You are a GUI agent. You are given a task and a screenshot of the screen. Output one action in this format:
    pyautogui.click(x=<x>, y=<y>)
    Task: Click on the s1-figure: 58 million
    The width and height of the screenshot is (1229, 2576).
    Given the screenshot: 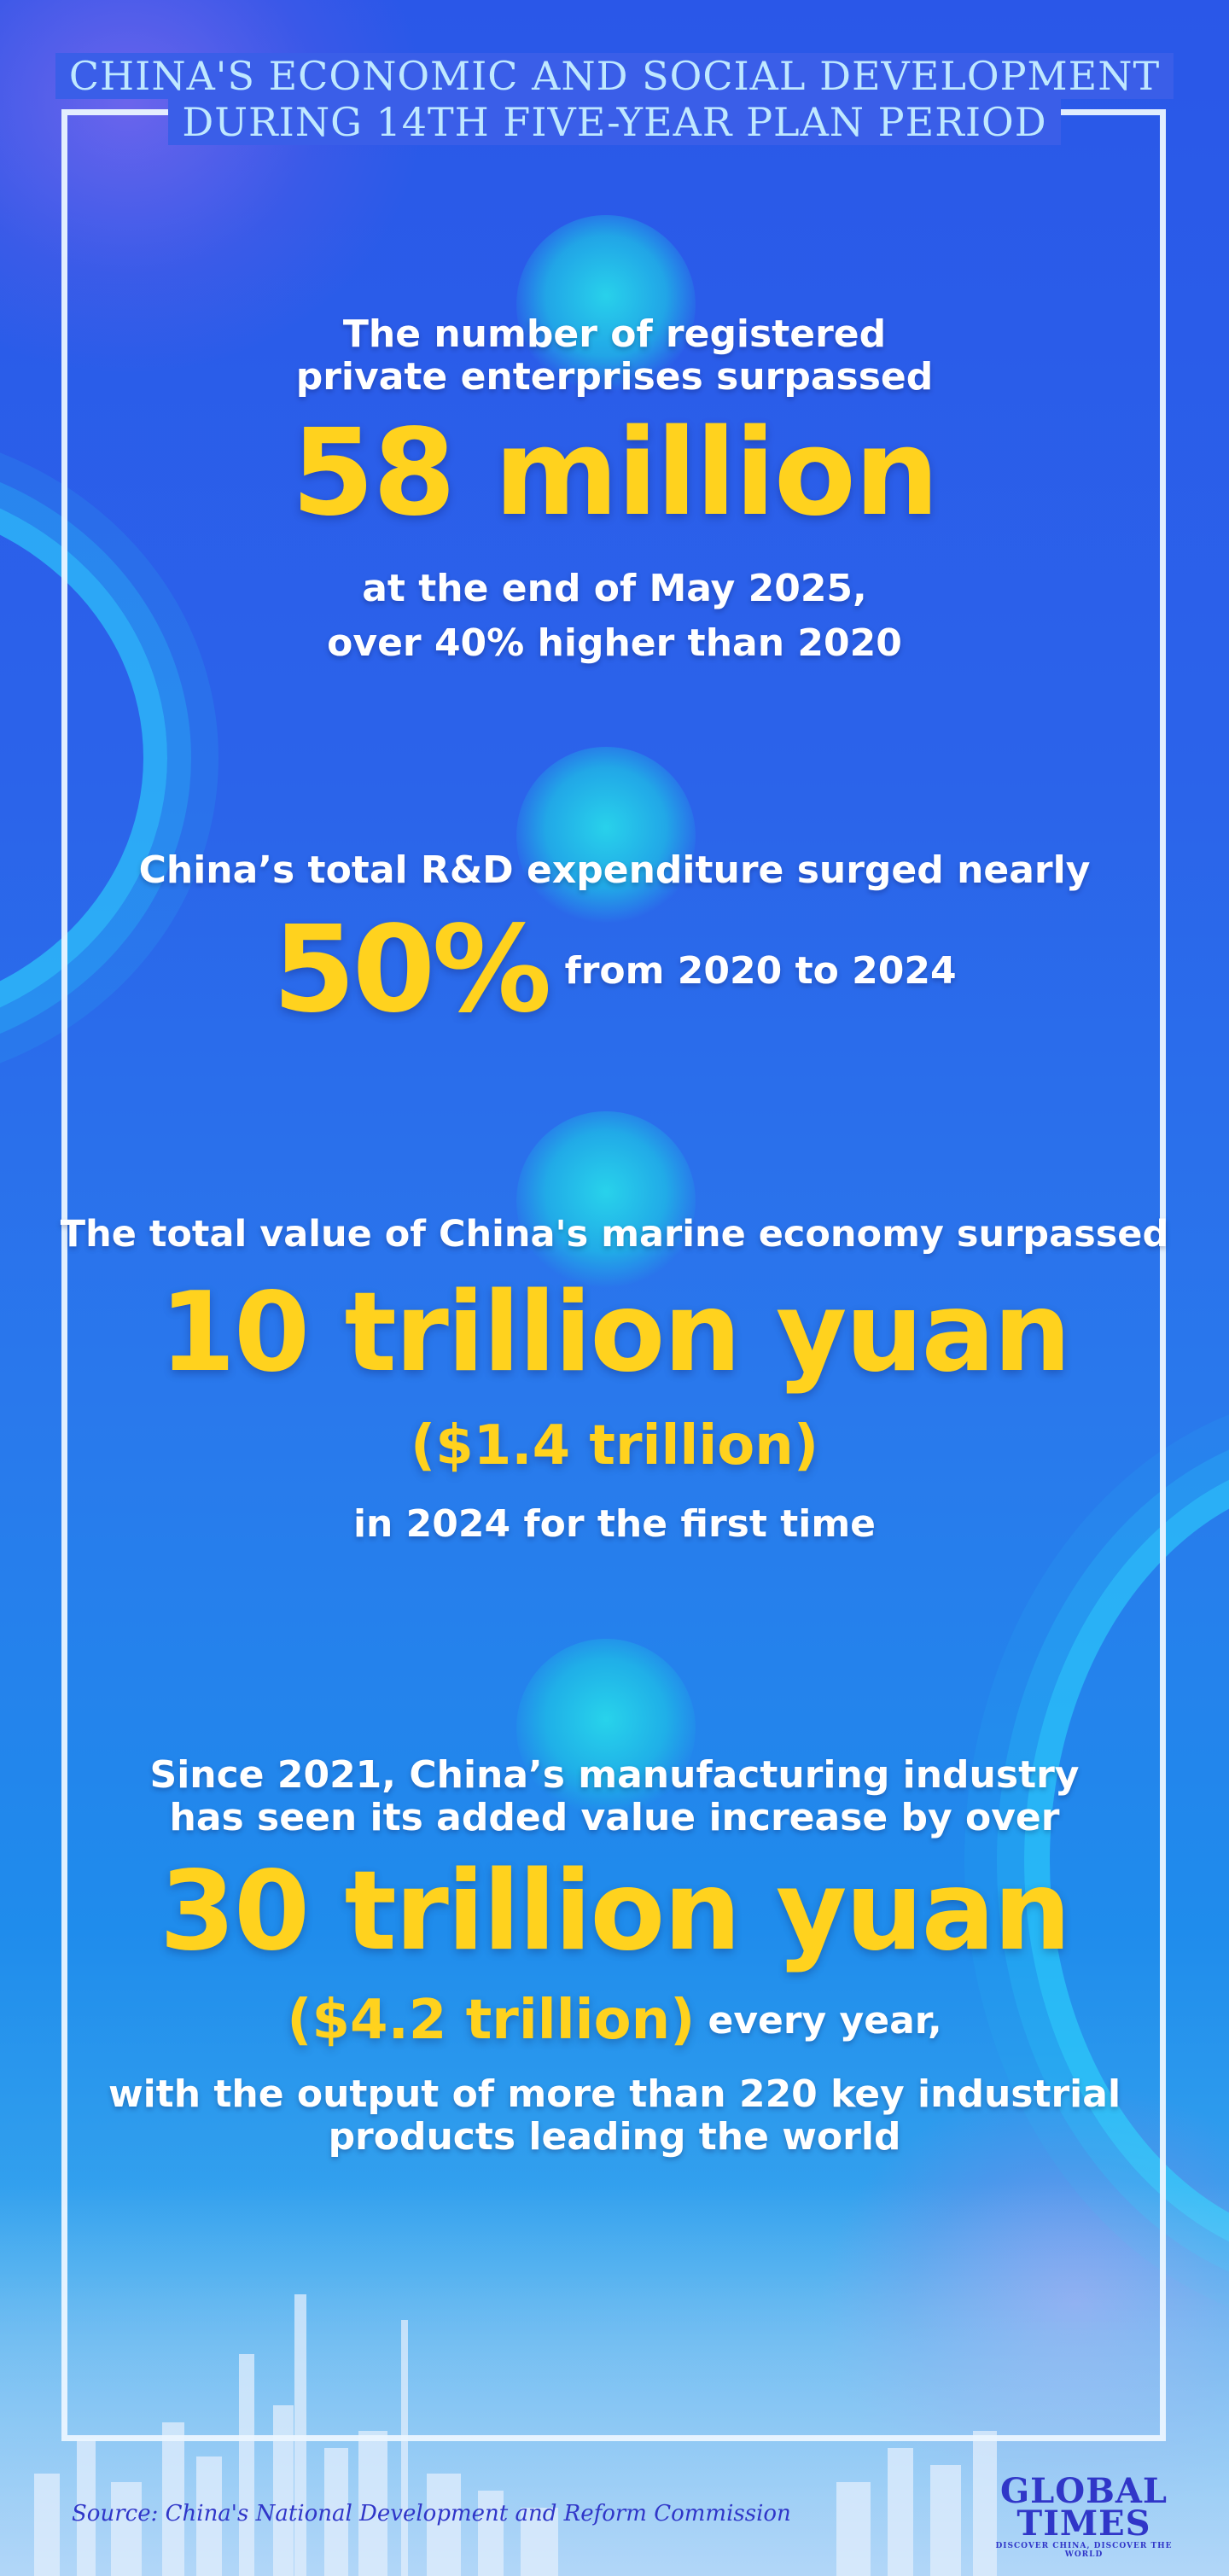 What is the action you would take?
    pyautogui.click(x=615, y=473)
    